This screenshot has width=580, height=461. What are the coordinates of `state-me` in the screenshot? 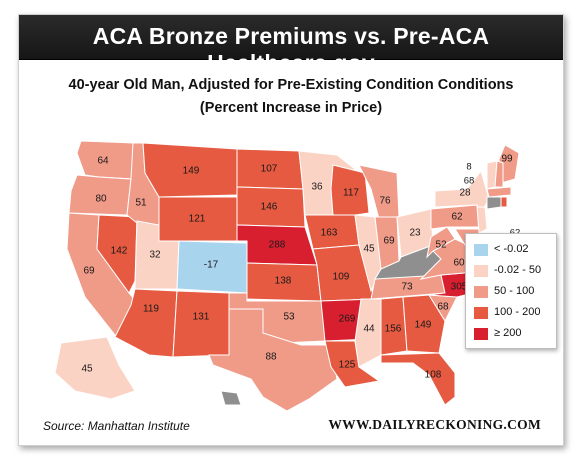 It's located at (509, 164).